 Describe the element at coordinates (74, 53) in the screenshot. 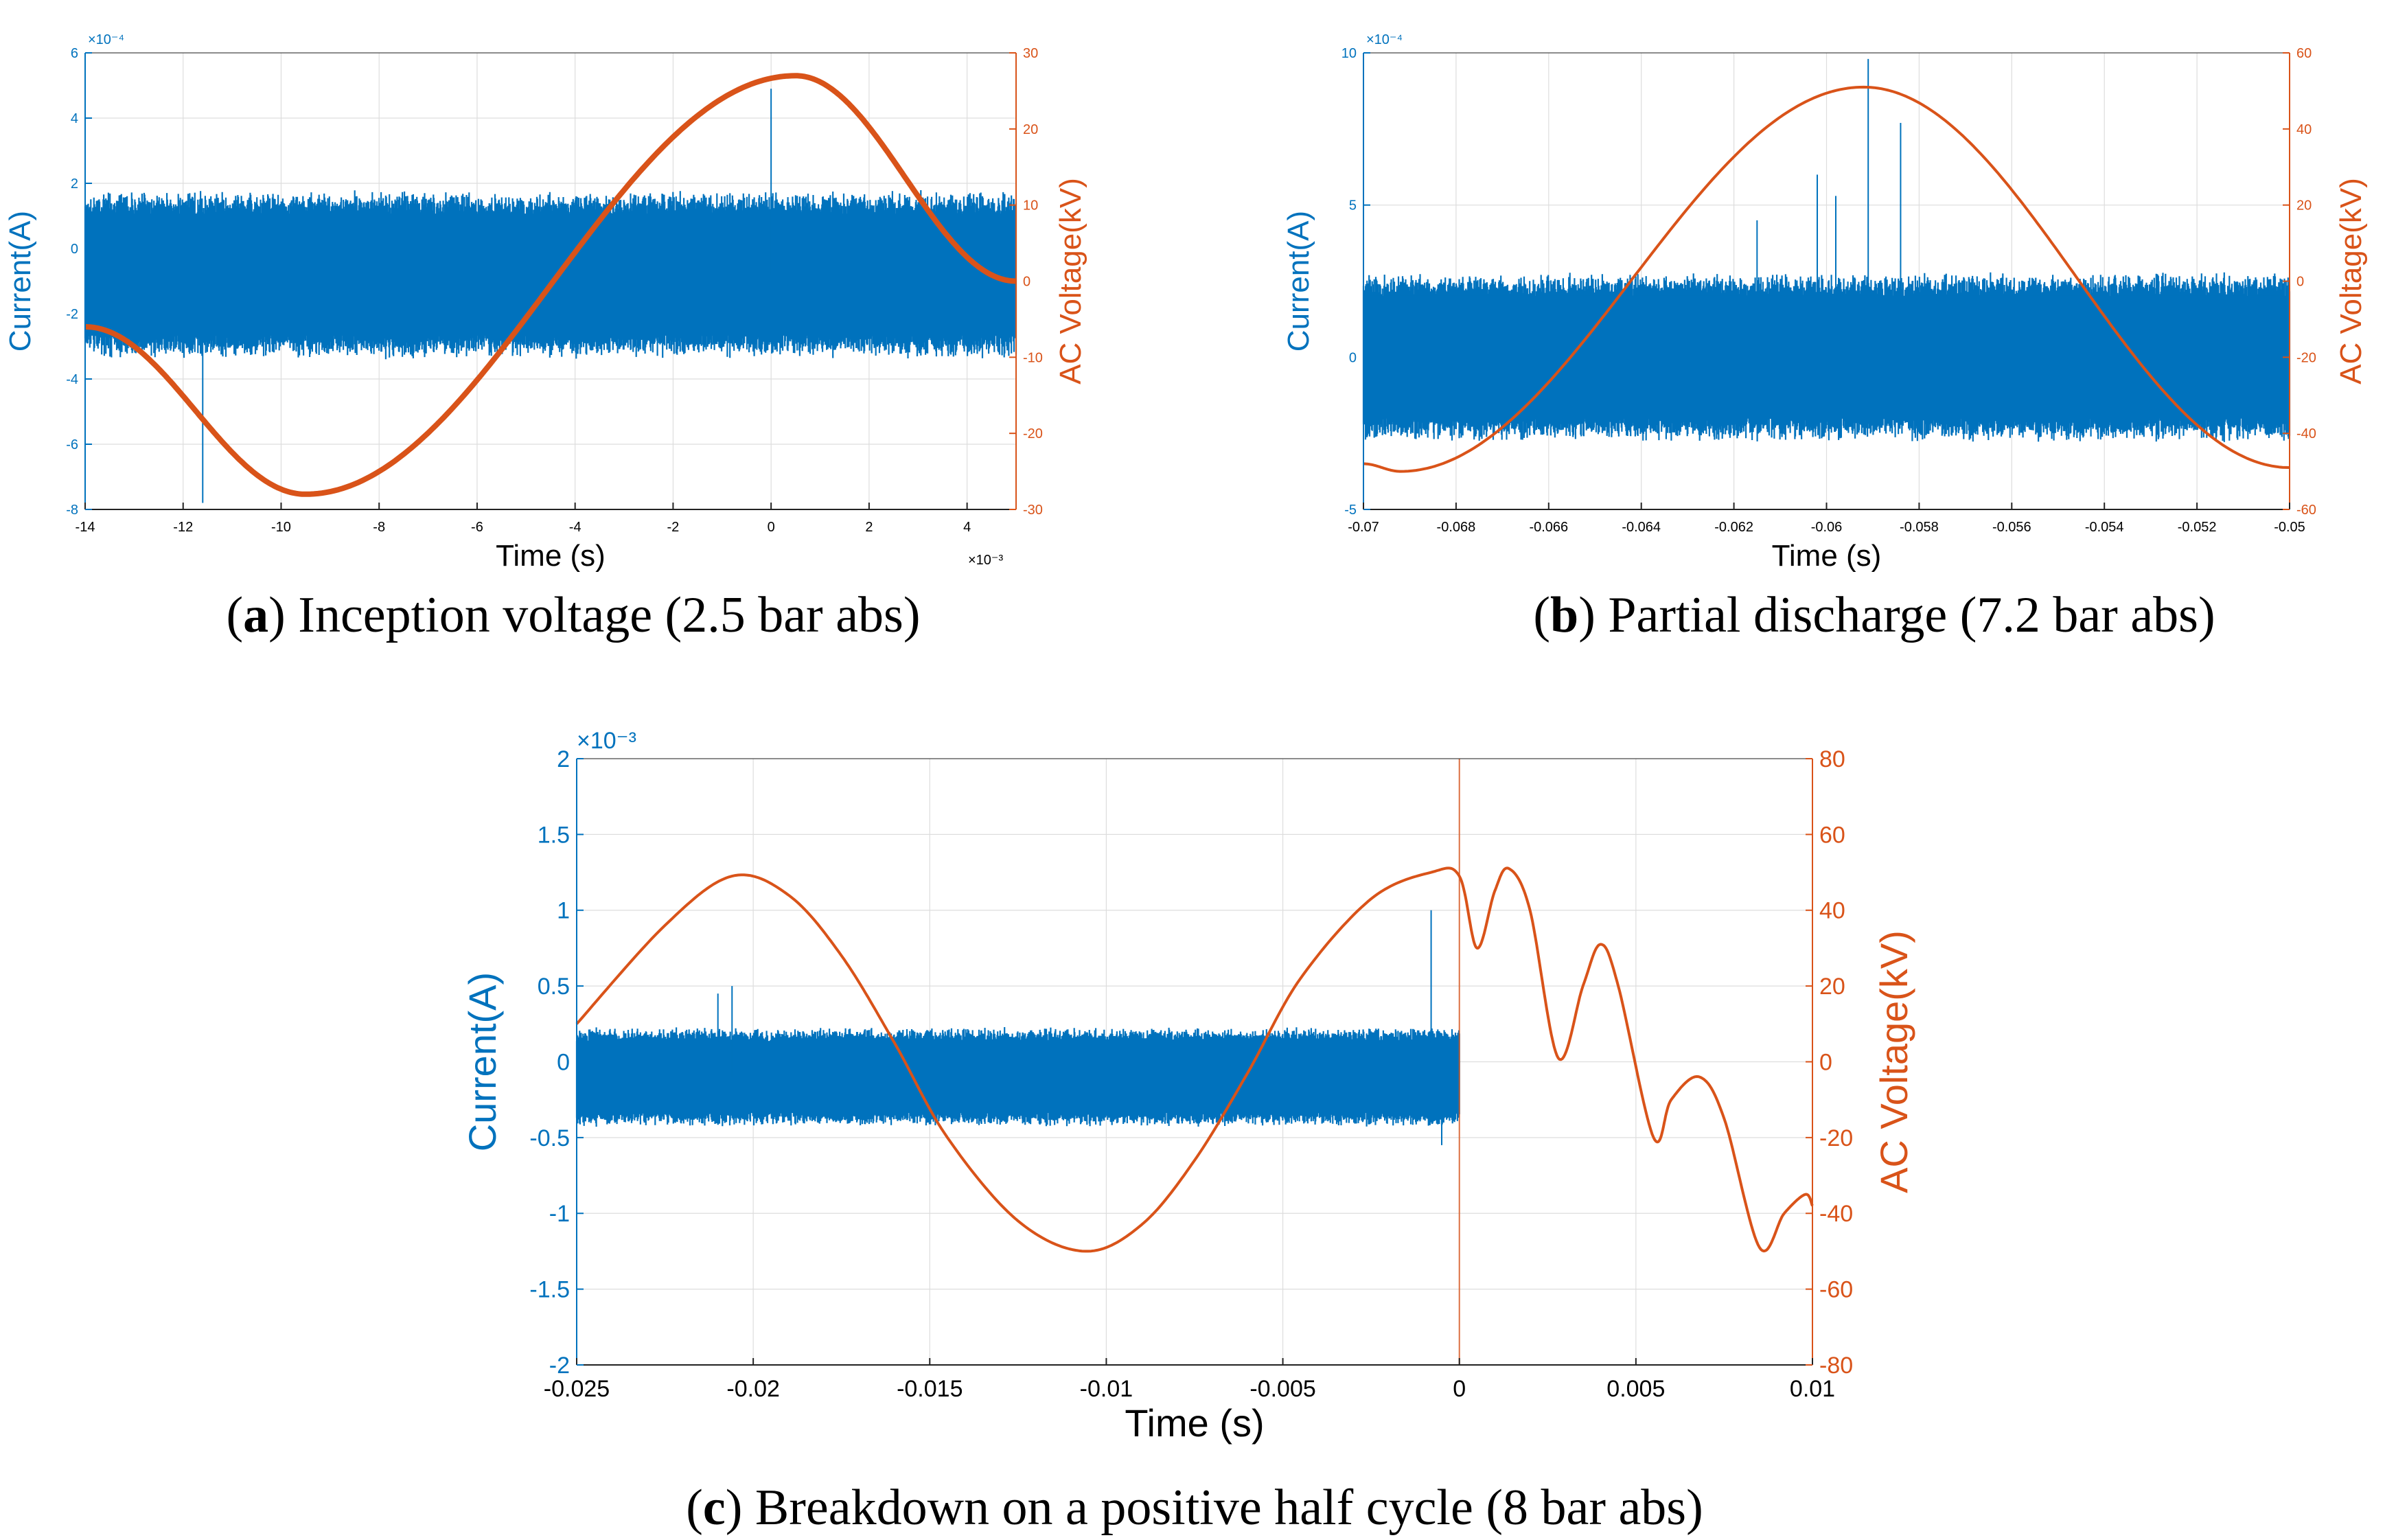

I see `y-left-tick-label: 6` at that location.